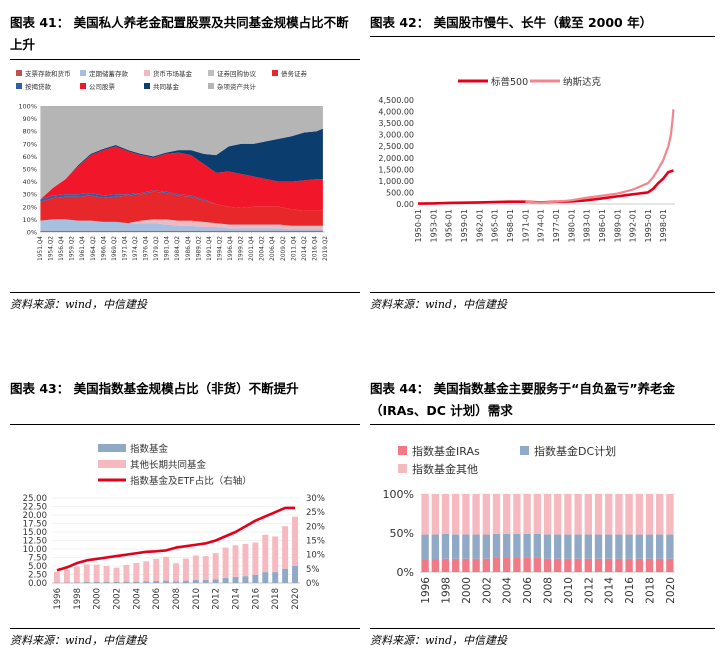  I want to click on x-tick-label: 1961.Q4, so click(83, 248).